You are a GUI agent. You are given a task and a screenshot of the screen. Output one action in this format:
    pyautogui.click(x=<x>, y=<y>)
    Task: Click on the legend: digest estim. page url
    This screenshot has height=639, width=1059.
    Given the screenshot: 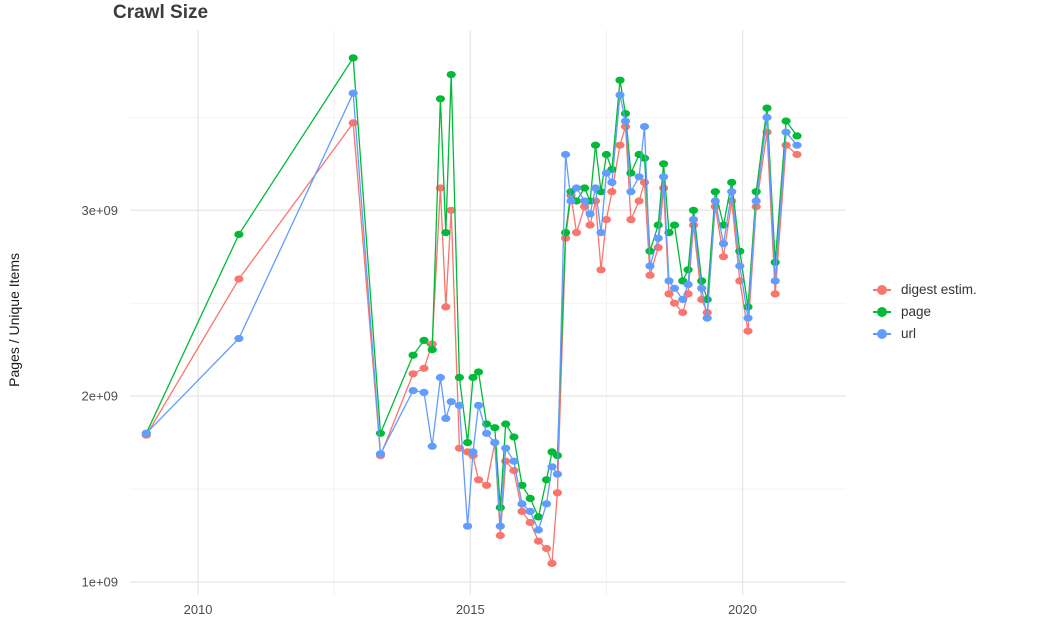 What is the action you would take?
    pyautogui.click(x=924, y=311)
    